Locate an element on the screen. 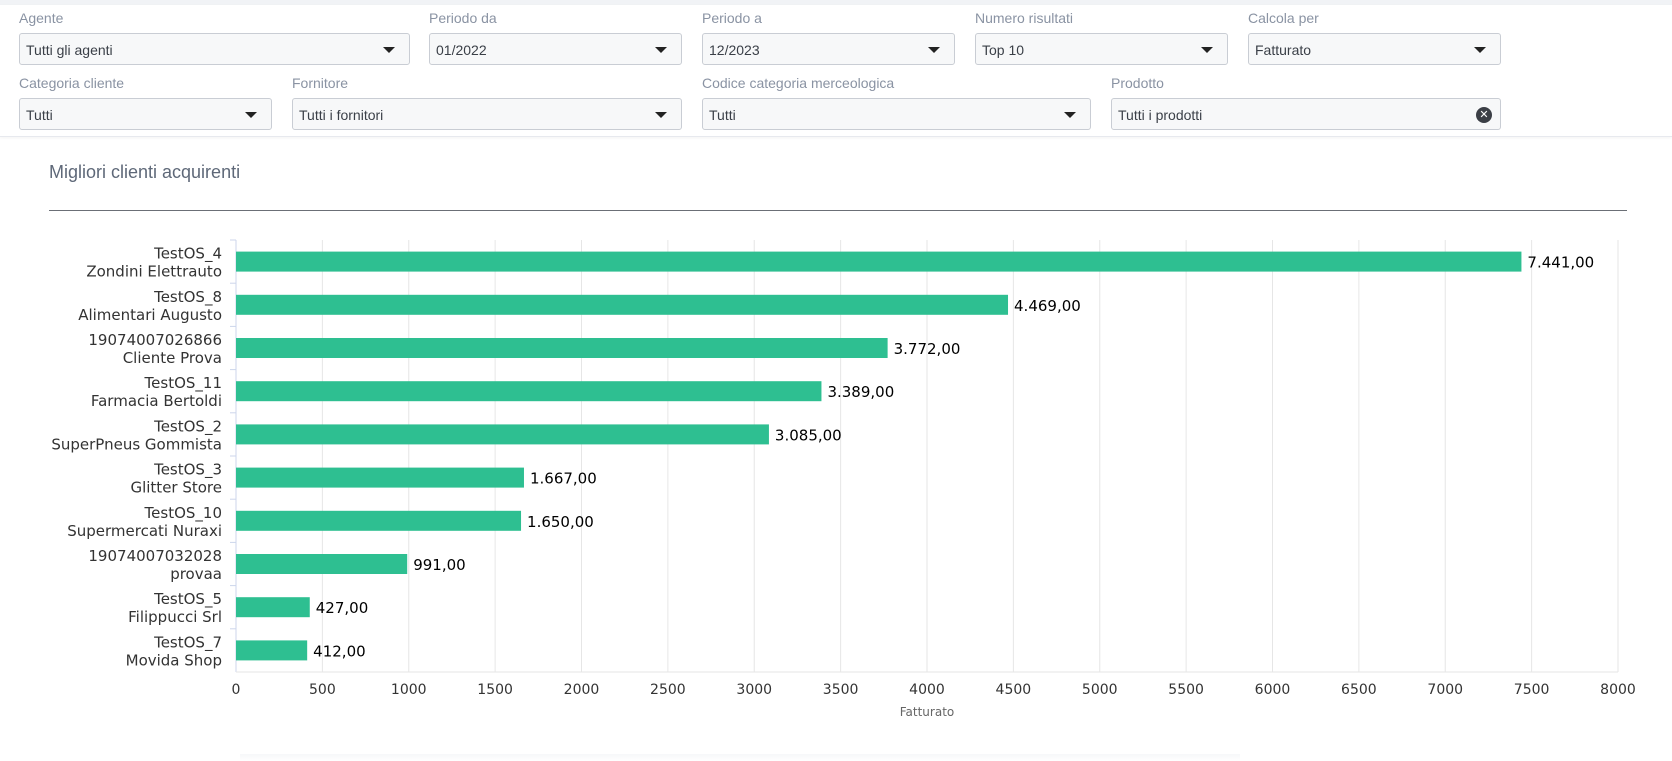 The image size is (1672, 761). x-tick-label: 8000 is located at coordinates (1618, 690).